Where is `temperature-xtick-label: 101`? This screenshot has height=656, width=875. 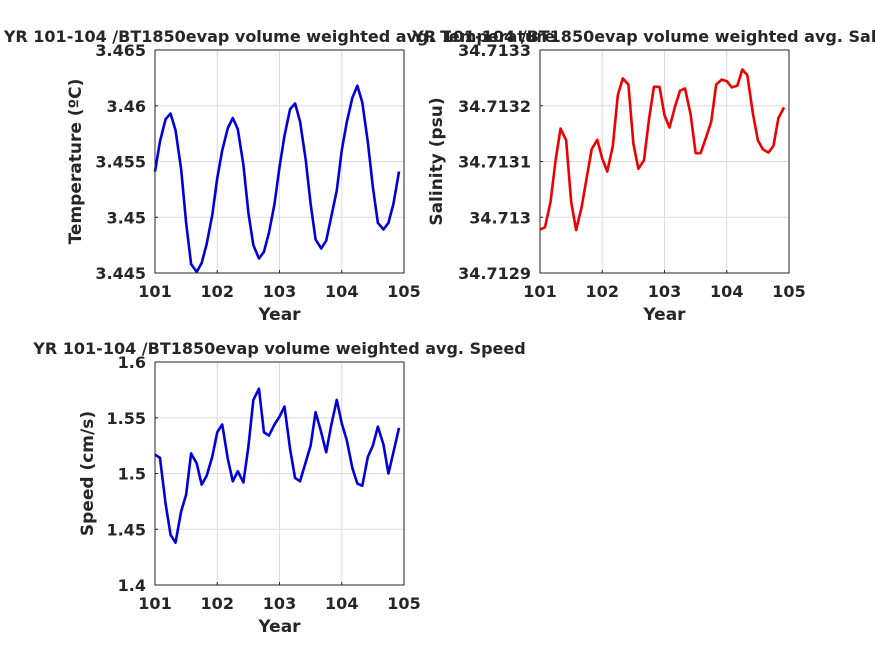 temperature-xtick-label: 101 is located at coordinates (154, 291).